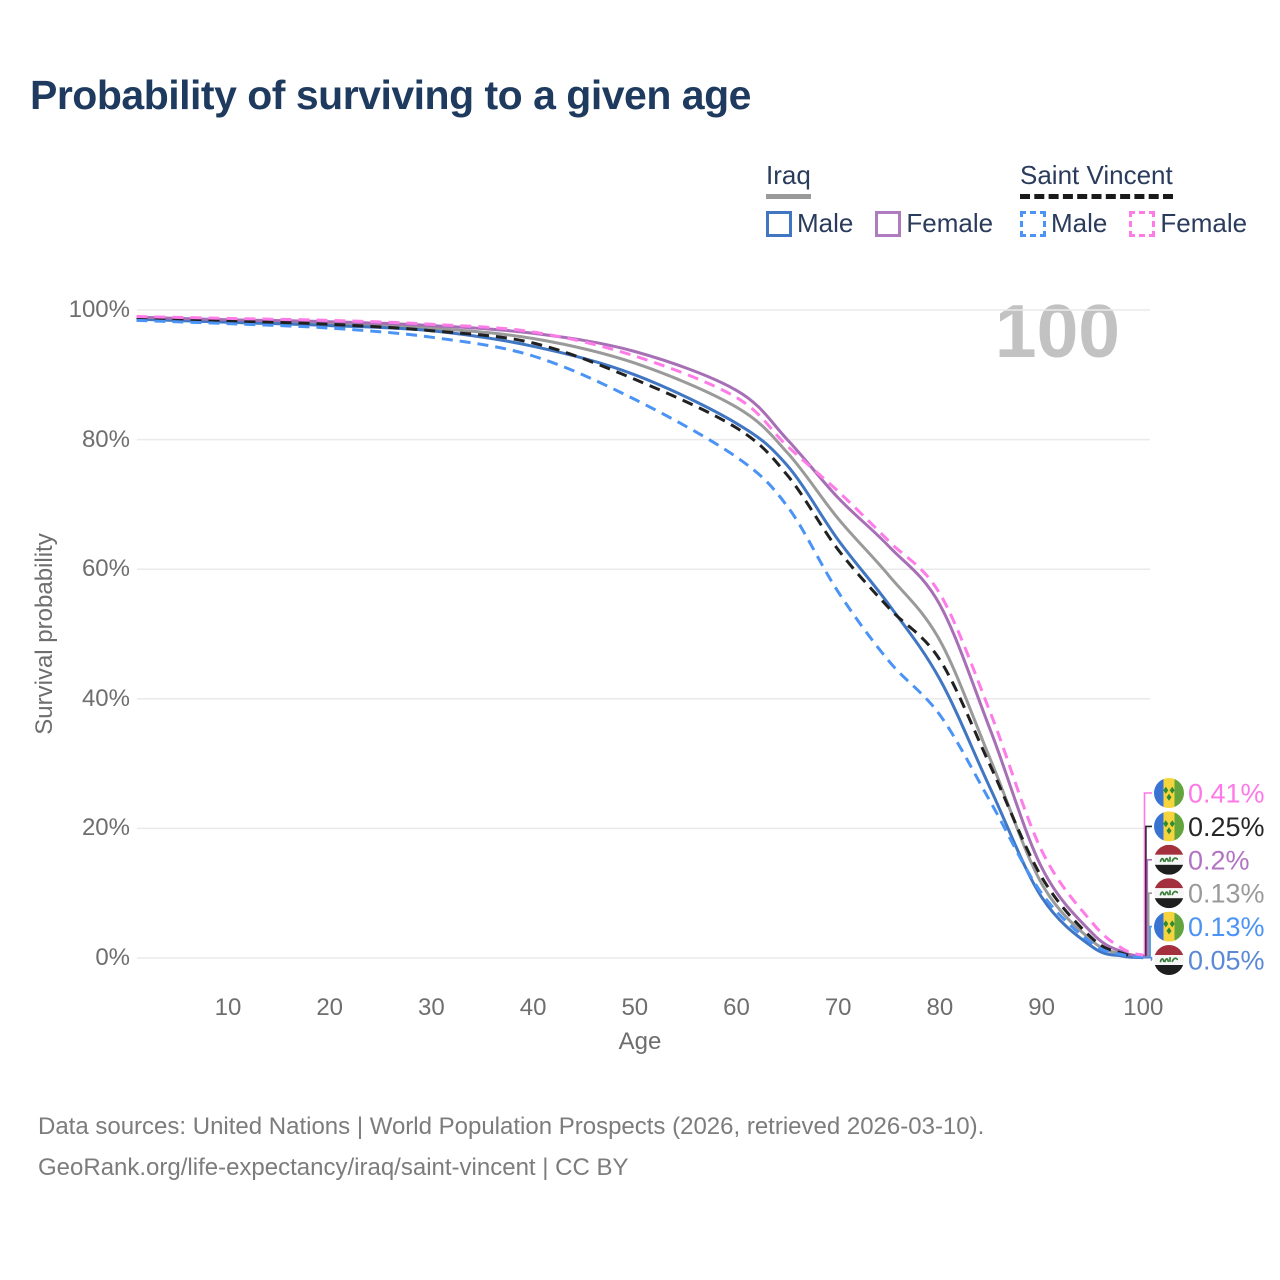  I want to click on y-tick-label: 60%, so click(105, 569).